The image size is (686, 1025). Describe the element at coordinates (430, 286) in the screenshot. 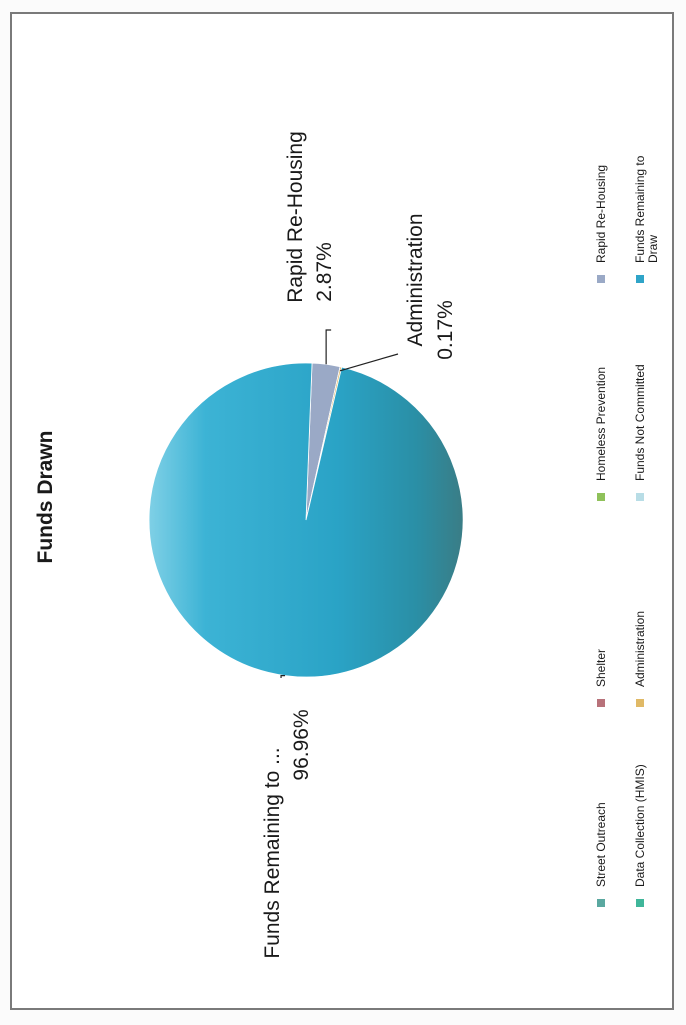

I see `slice-label-administration: Administration 0.17%` at that location.